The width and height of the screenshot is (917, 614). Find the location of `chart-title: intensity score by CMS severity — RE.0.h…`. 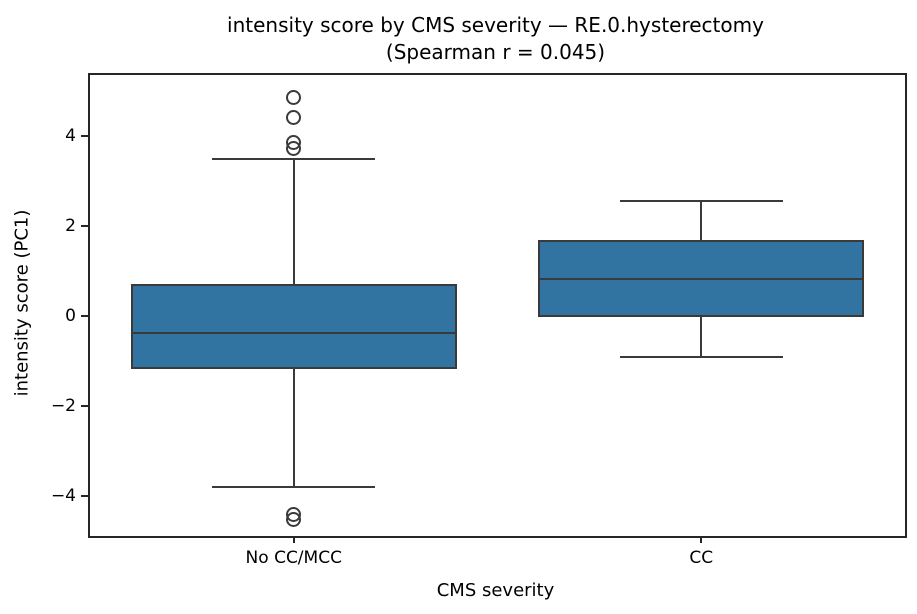

chart-title: intensity score by CMS severity — RE.0.h… is located at coordinates (495, 39).